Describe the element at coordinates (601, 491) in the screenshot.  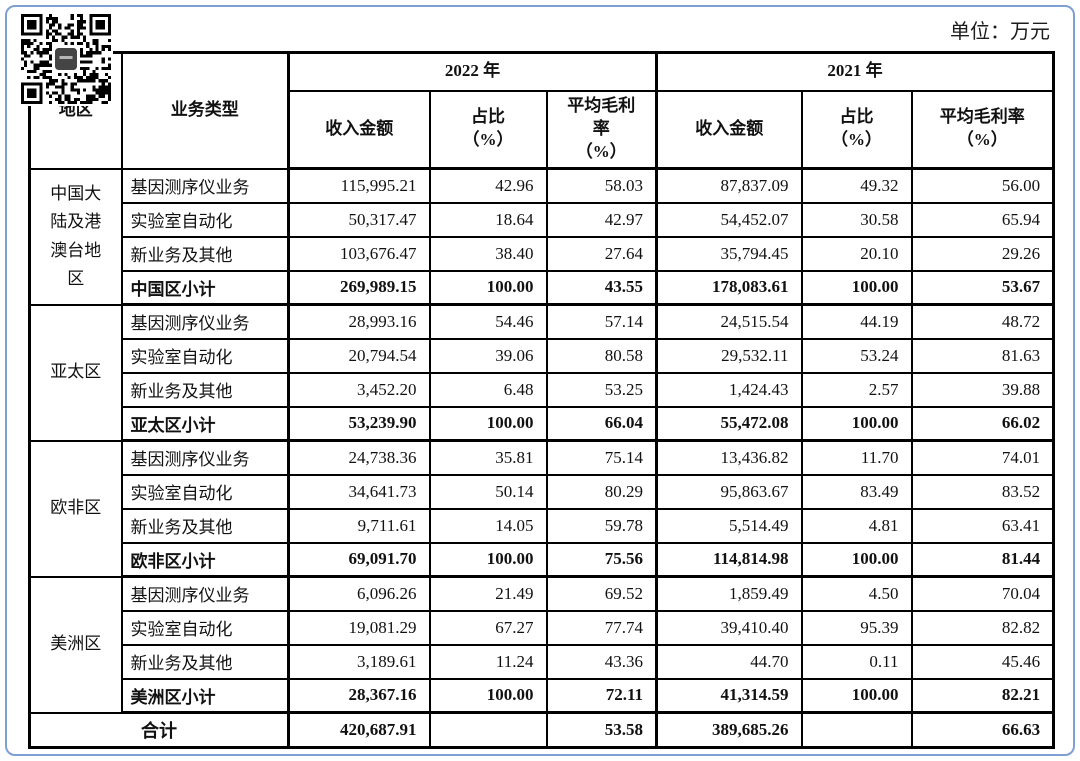
I see `margin-2022-cell: 80.29` at that location.